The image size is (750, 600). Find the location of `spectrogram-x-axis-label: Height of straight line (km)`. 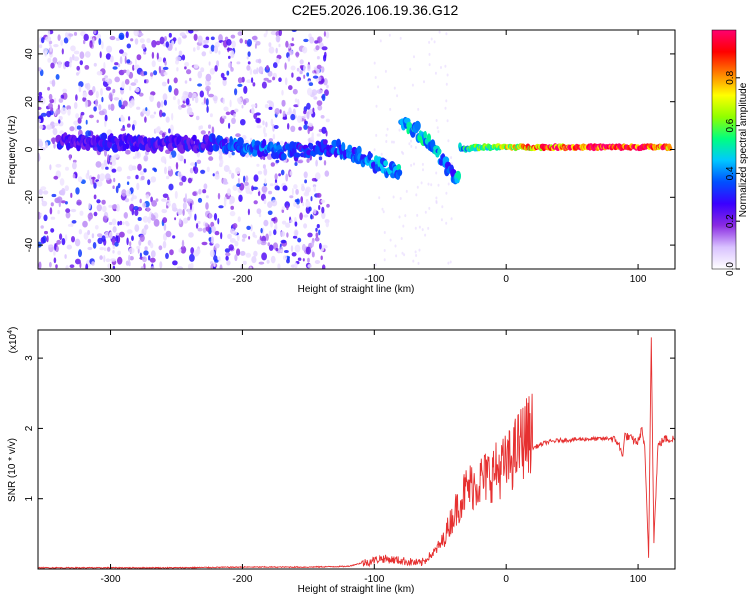

spectrogram-x-axis-label: Height of straight line (km) is located at coordinates (356, 289).